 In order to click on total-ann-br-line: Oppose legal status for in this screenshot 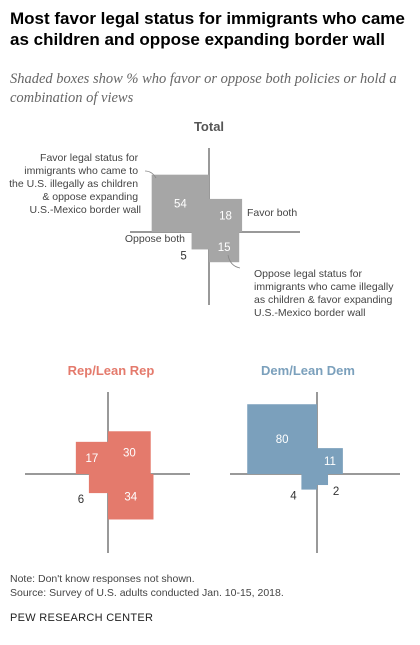, I will do `click(308, 274)`.